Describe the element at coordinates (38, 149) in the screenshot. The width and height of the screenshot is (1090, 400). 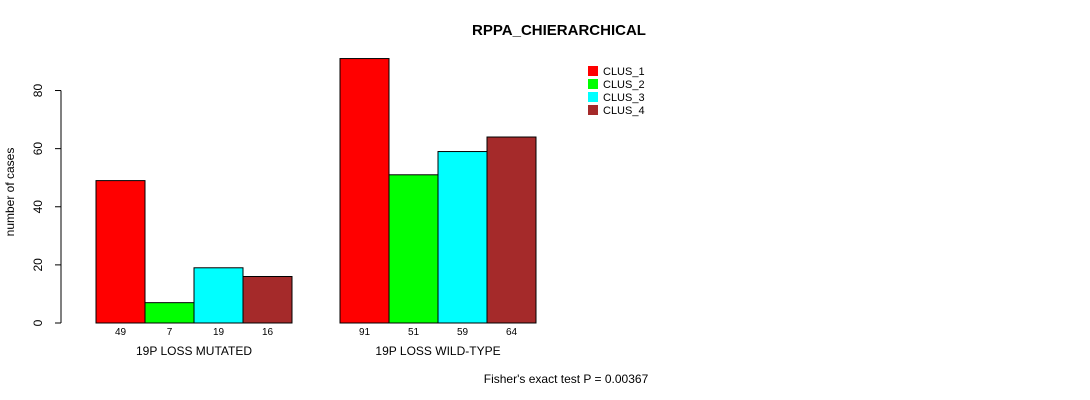
I see `y-tick-label: 60` at that location.